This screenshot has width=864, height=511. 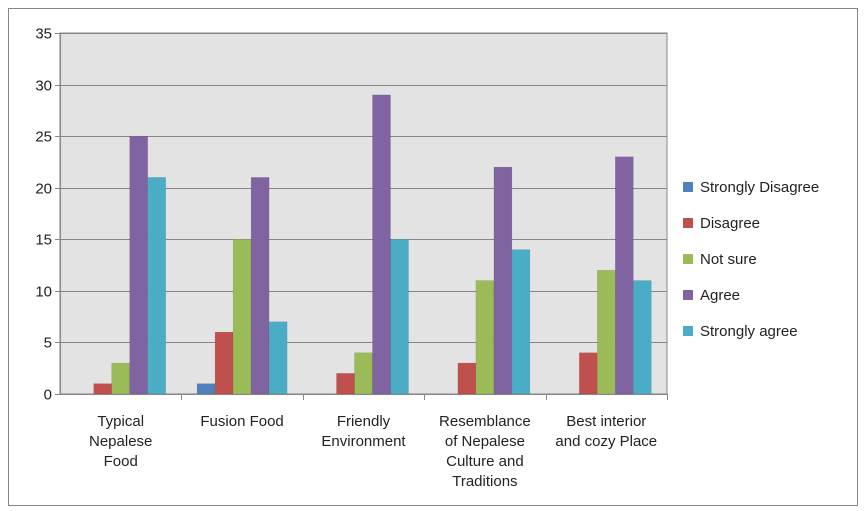 What do you see at coordinates (43, 240) in the screenshot?
I see `y-tick-label: 15` at bounding box center [43, 240].